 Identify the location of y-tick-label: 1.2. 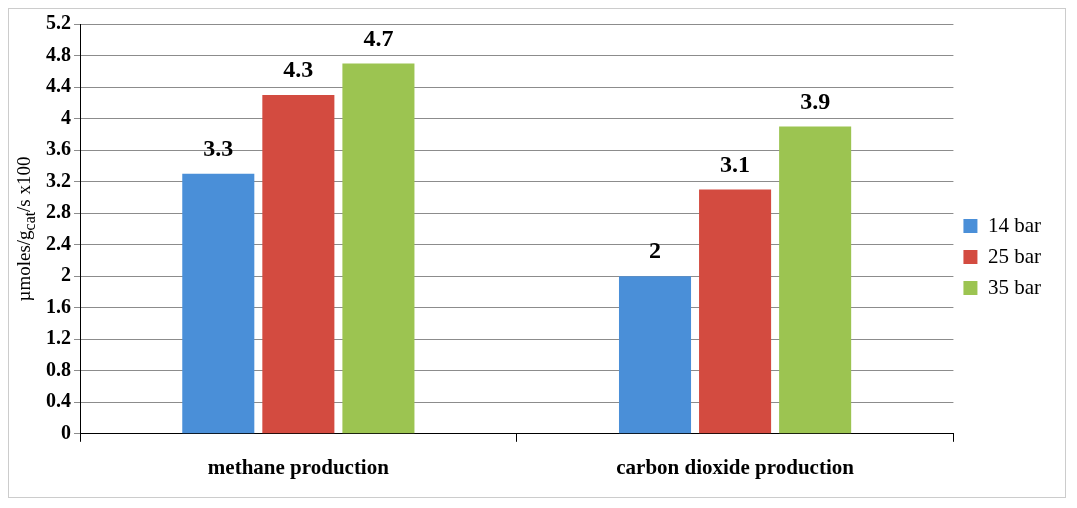
(58, 337).